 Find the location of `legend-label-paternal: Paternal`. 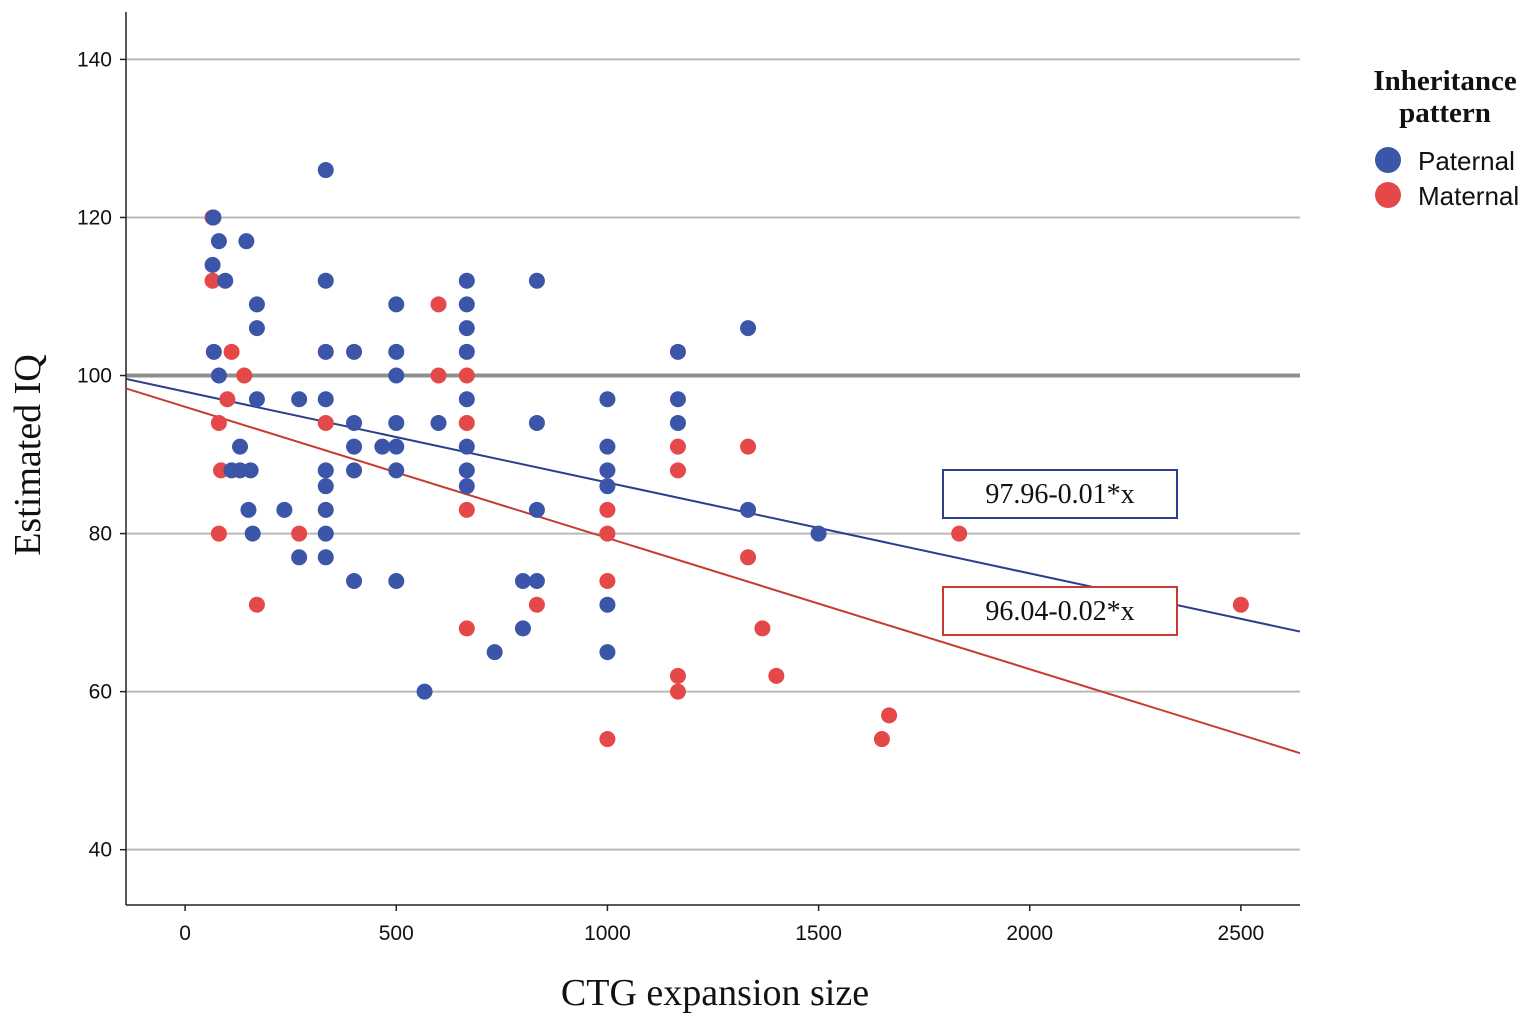

legend-label-paternal: Paternal is located at coordinates (1466, 161).